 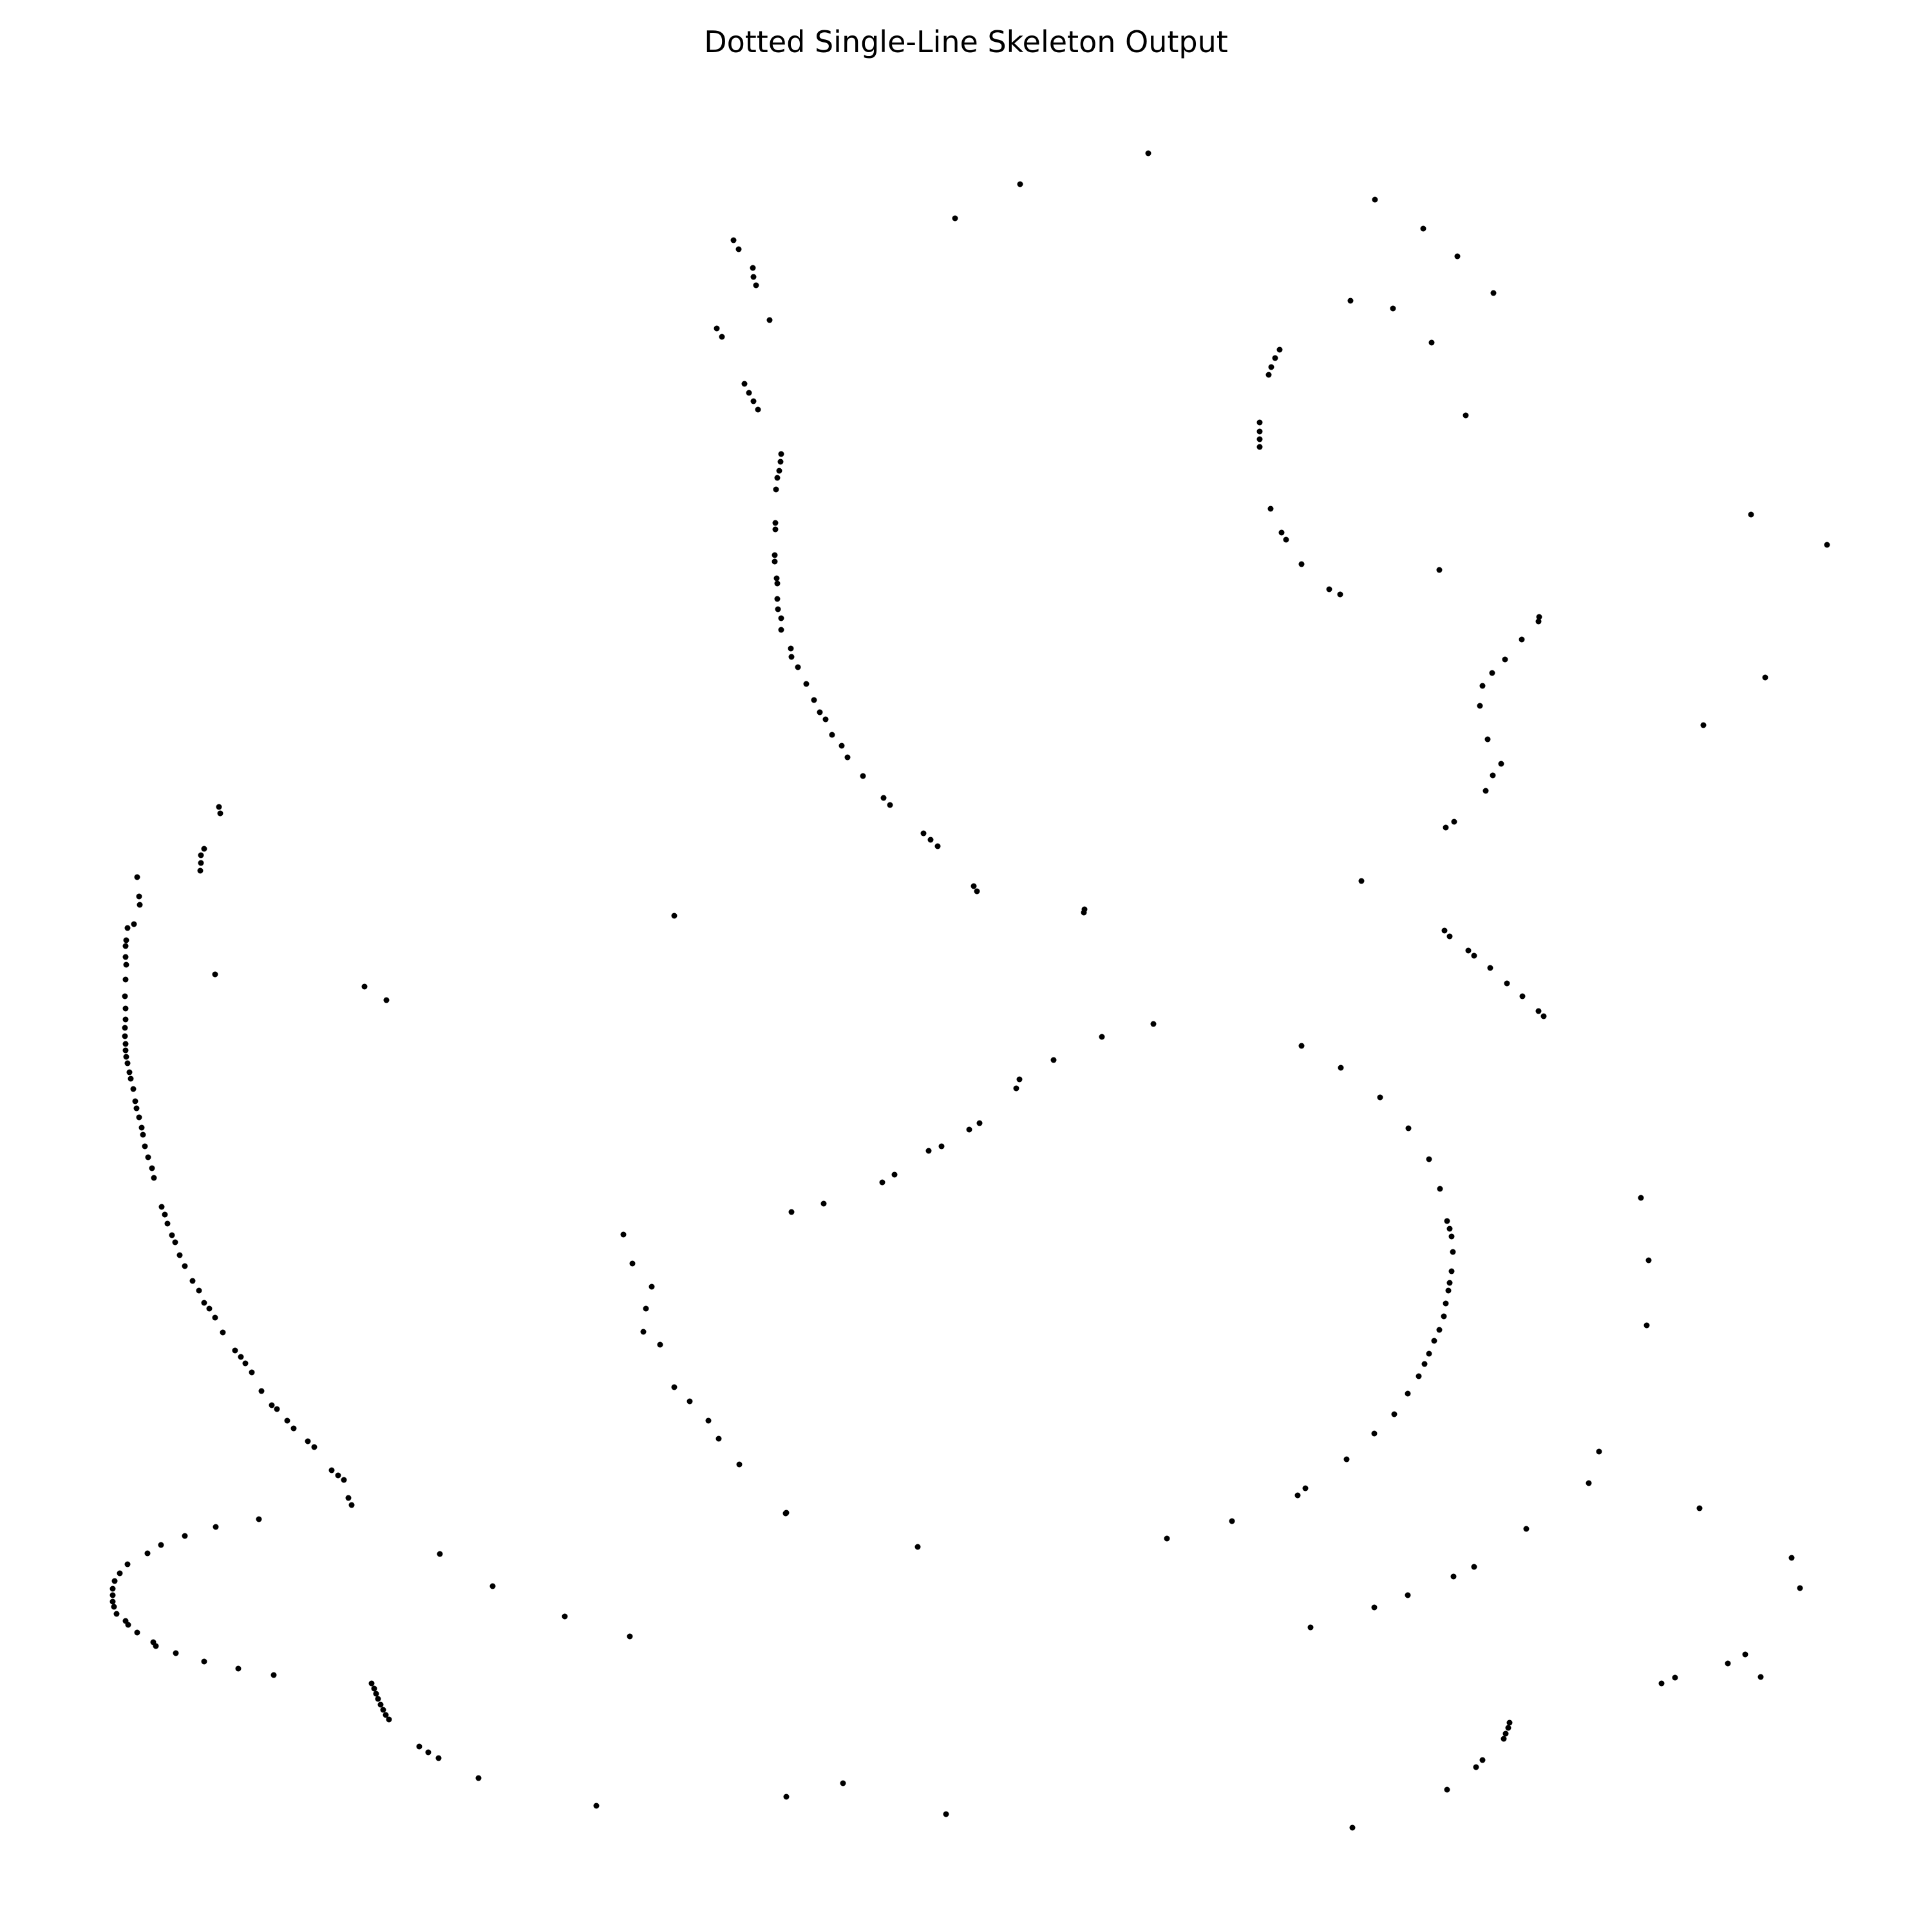 I want to click on chart-title: Dotted Single-Line Skeleton Output, so click(x=966, y=42).